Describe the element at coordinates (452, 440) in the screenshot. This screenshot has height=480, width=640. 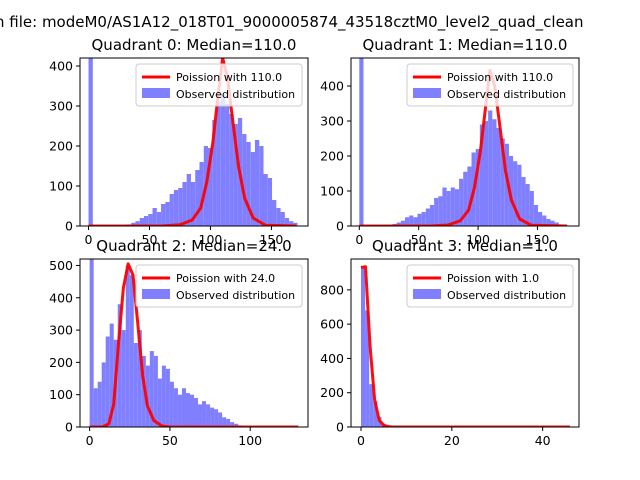
I see `x-tick-label: 20` at that location.